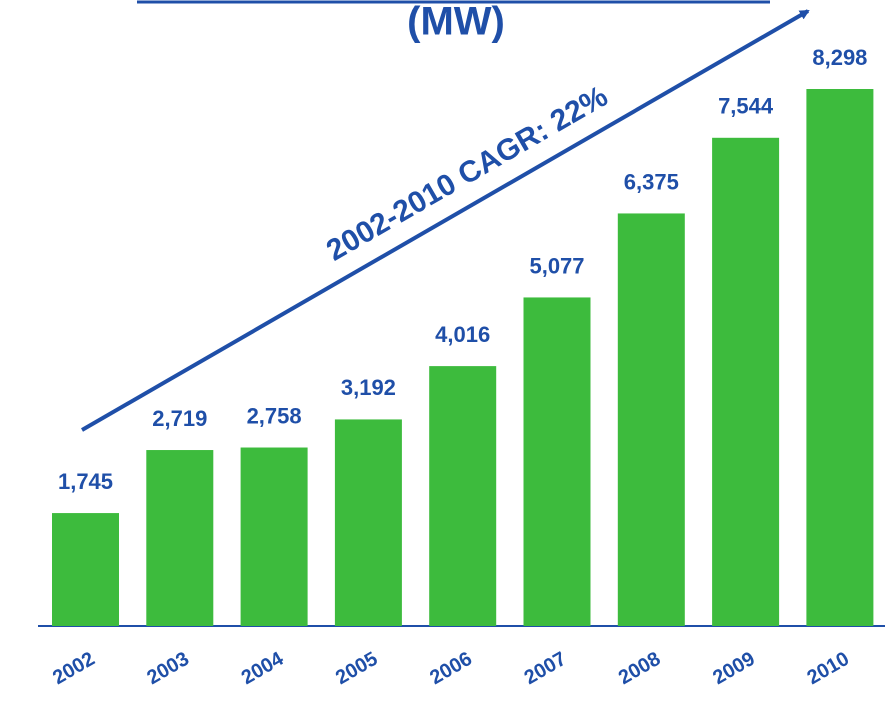 The height and width of the screenshot is (712, 885). Describe the element at coordinates (839, 57) in the screenshot. I see `value-label: 8,298` at that location.